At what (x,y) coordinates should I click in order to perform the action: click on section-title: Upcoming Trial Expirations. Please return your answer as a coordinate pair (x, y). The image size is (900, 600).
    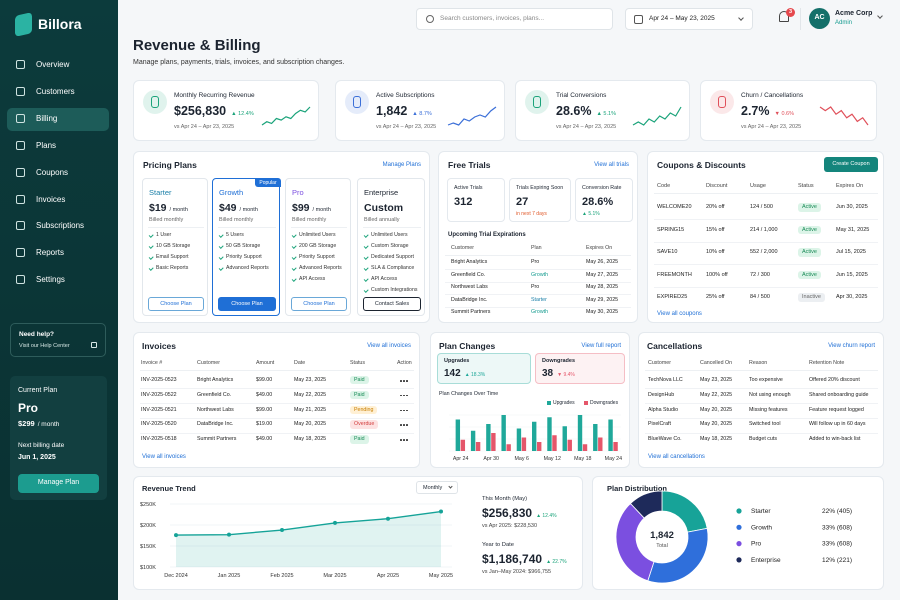
    Looking at the image, I should click on (487, 235).